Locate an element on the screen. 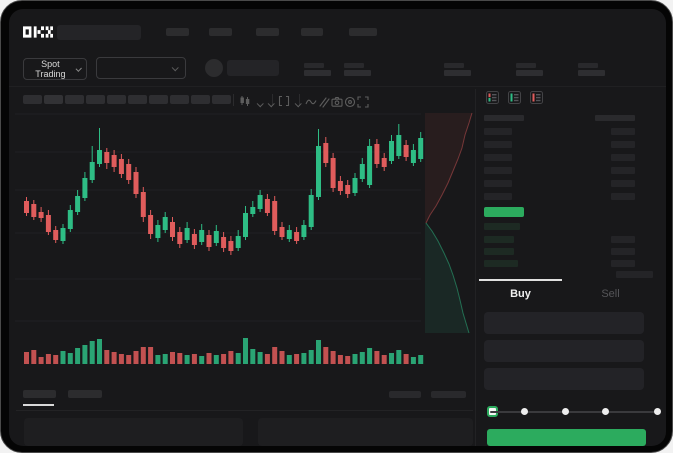 The image size is (673, 453). sell-tab-label: Sell is located at coordinates (610, 294).